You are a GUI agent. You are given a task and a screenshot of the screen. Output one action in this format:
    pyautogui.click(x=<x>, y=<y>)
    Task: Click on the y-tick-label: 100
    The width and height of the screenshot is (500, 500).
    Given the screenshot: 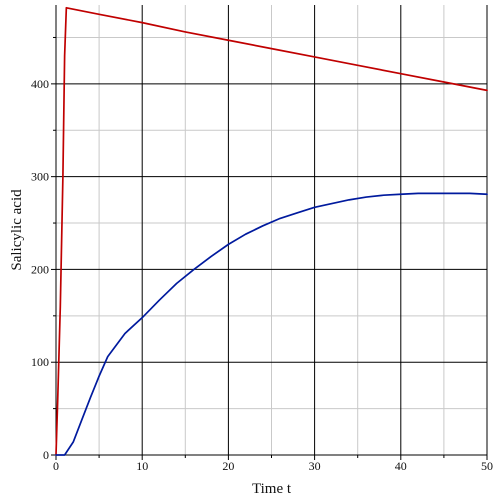 What is the action you would take?
    pyautogui.click(x=40, y=362)
    